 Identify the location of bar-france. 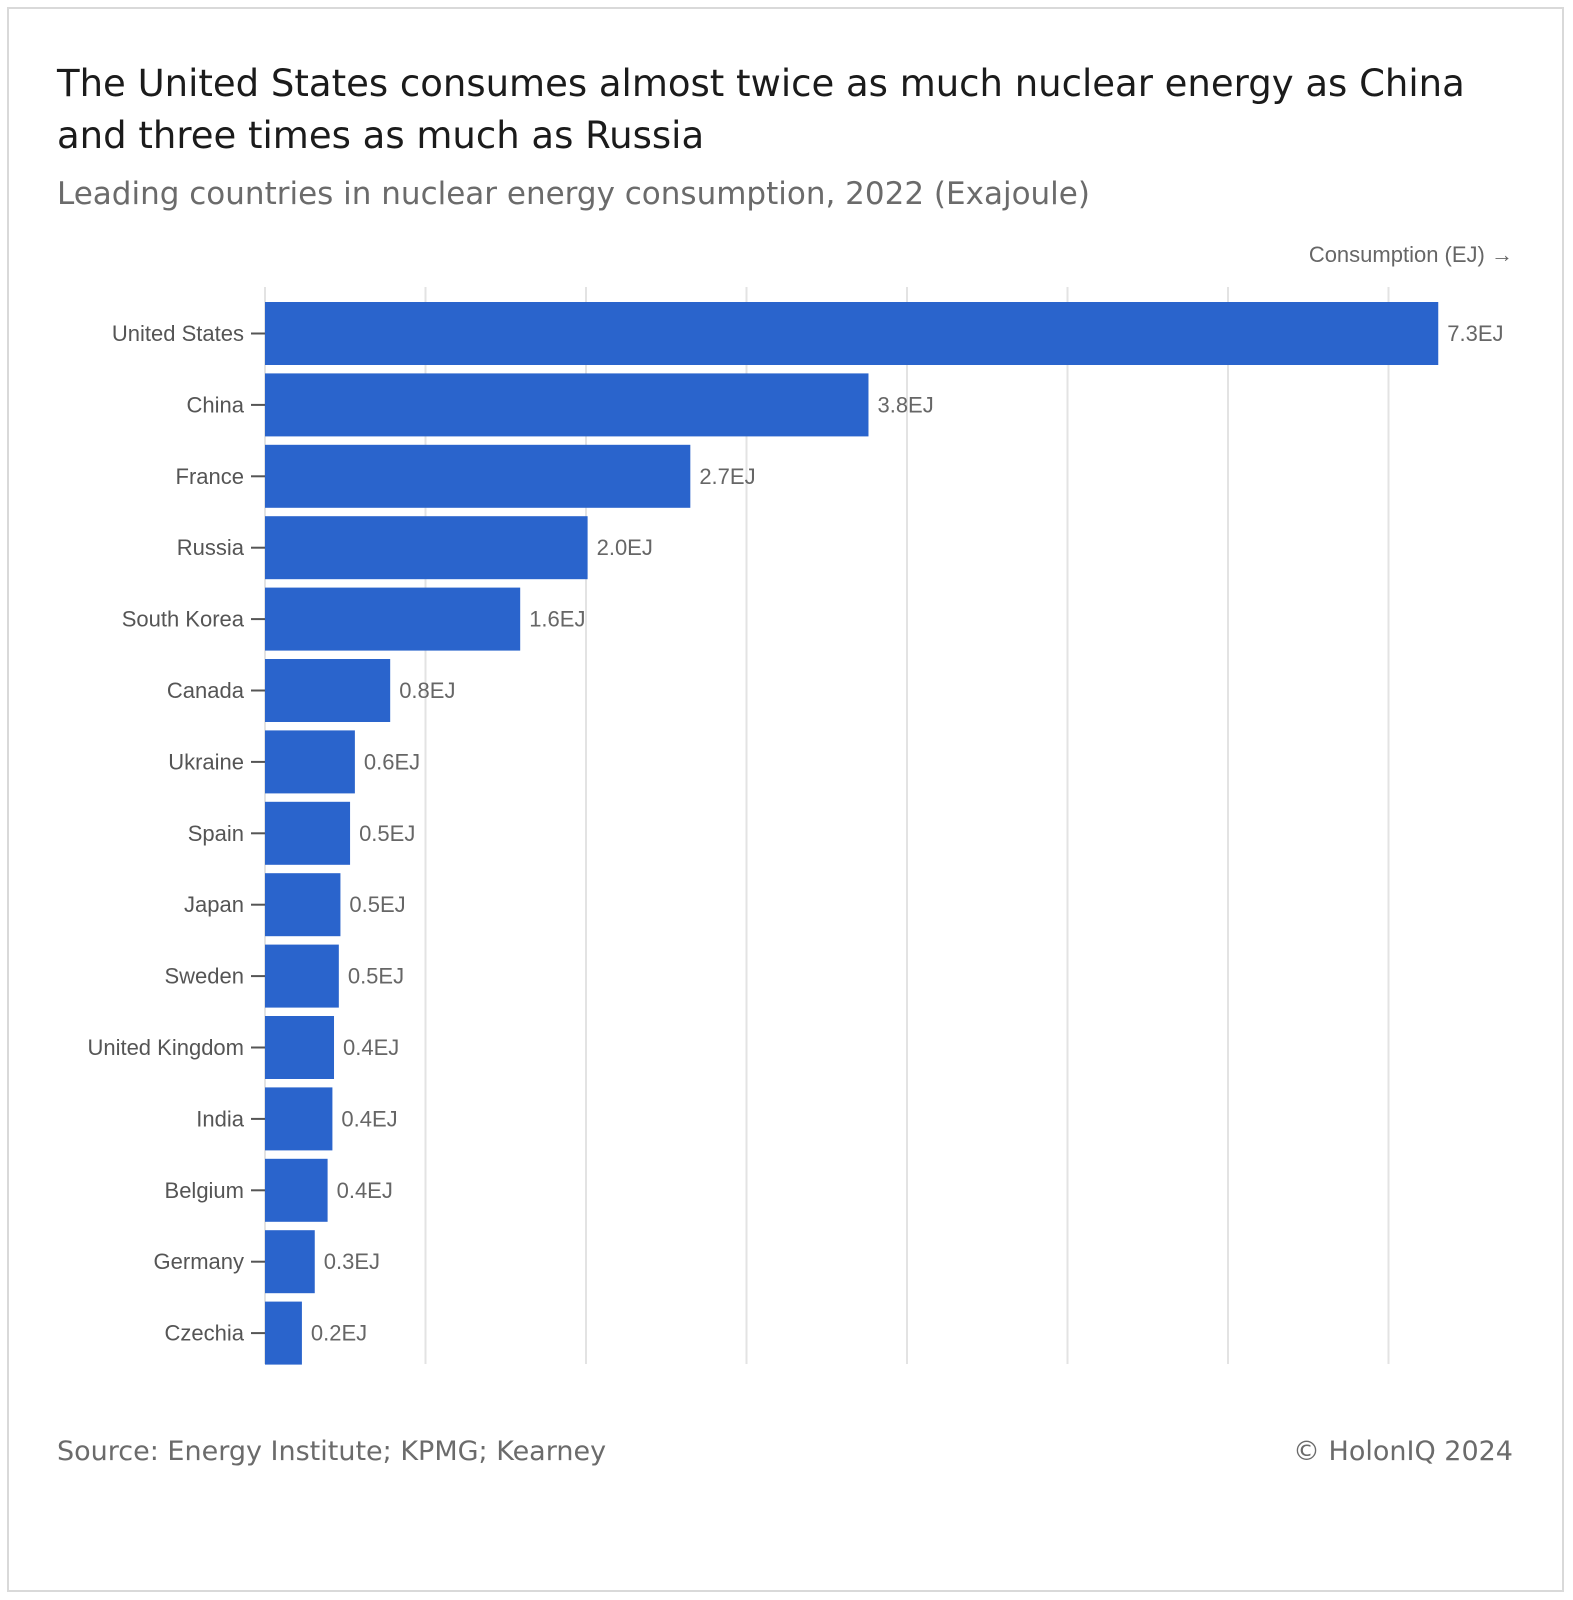
(478, 476).